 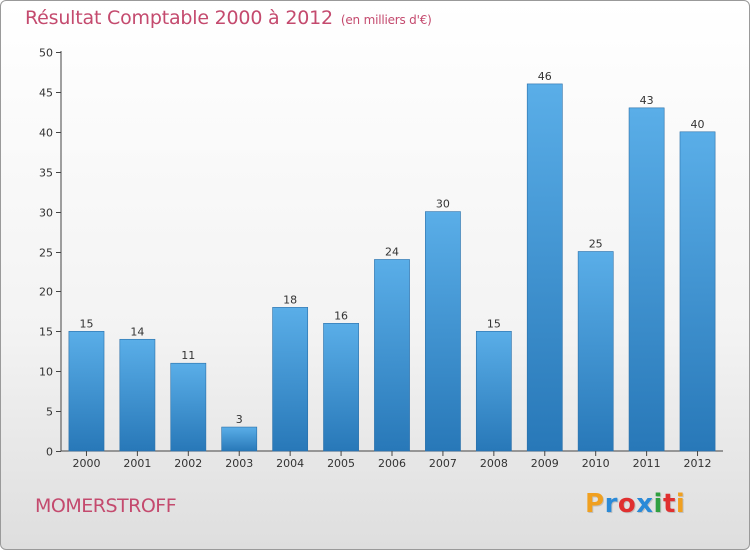 What do you see at coordinates (290, 463) in the screenshot?
I see `x-tick-label: 2004` at bounding box center [290, 463].